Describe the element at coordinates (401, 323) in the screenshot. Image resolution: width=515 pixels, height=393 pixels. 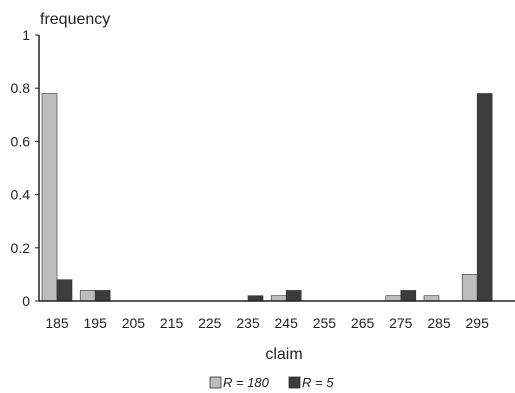
I see `x-tick-label-275: 275` at that location.